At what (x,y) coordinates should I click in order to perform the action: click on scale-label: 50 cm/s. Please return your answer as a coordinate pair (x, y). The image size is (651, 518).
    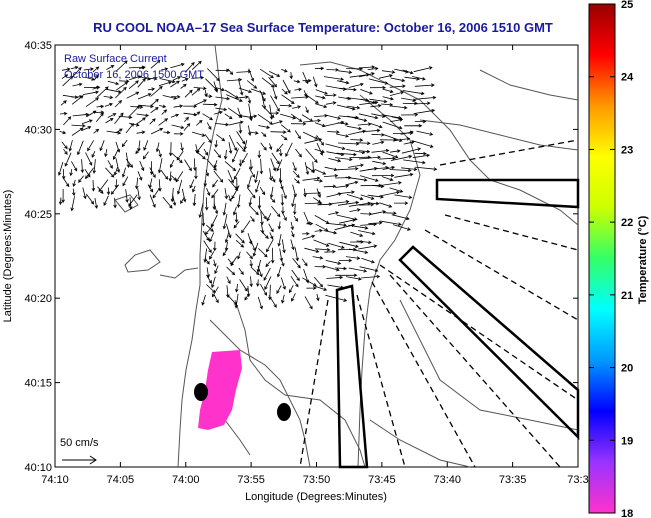
    Looking at the image, I should click on (79, 443).